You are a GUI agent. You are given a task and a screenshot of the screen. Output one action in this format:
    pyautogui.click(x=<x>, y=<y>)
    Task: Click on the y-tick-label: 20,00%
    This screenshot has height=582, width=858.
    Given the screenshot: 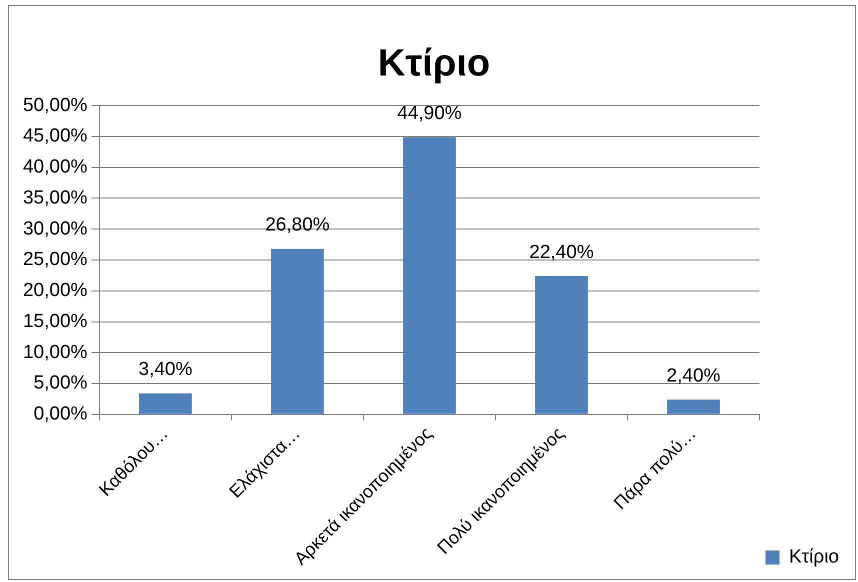 What is the action you would take?
    pyautogui.click(x=55, y=291)
    